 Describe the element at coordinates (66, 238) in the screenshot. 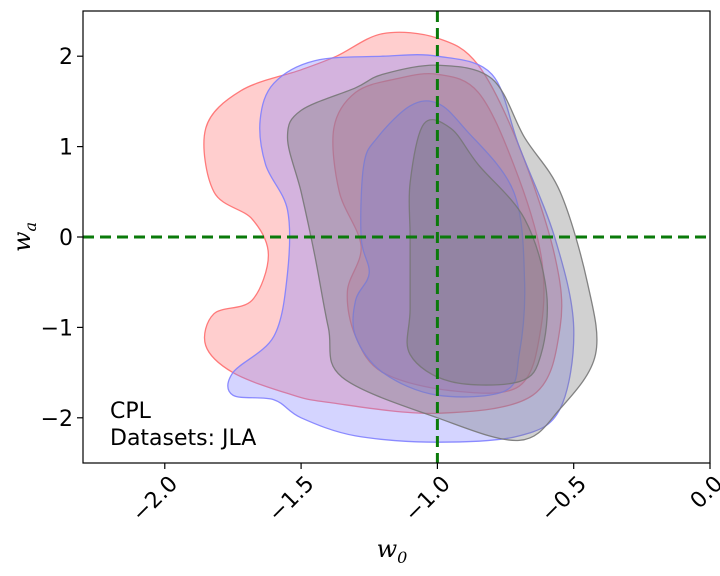

I see `y-tick-label: 0` at that location.